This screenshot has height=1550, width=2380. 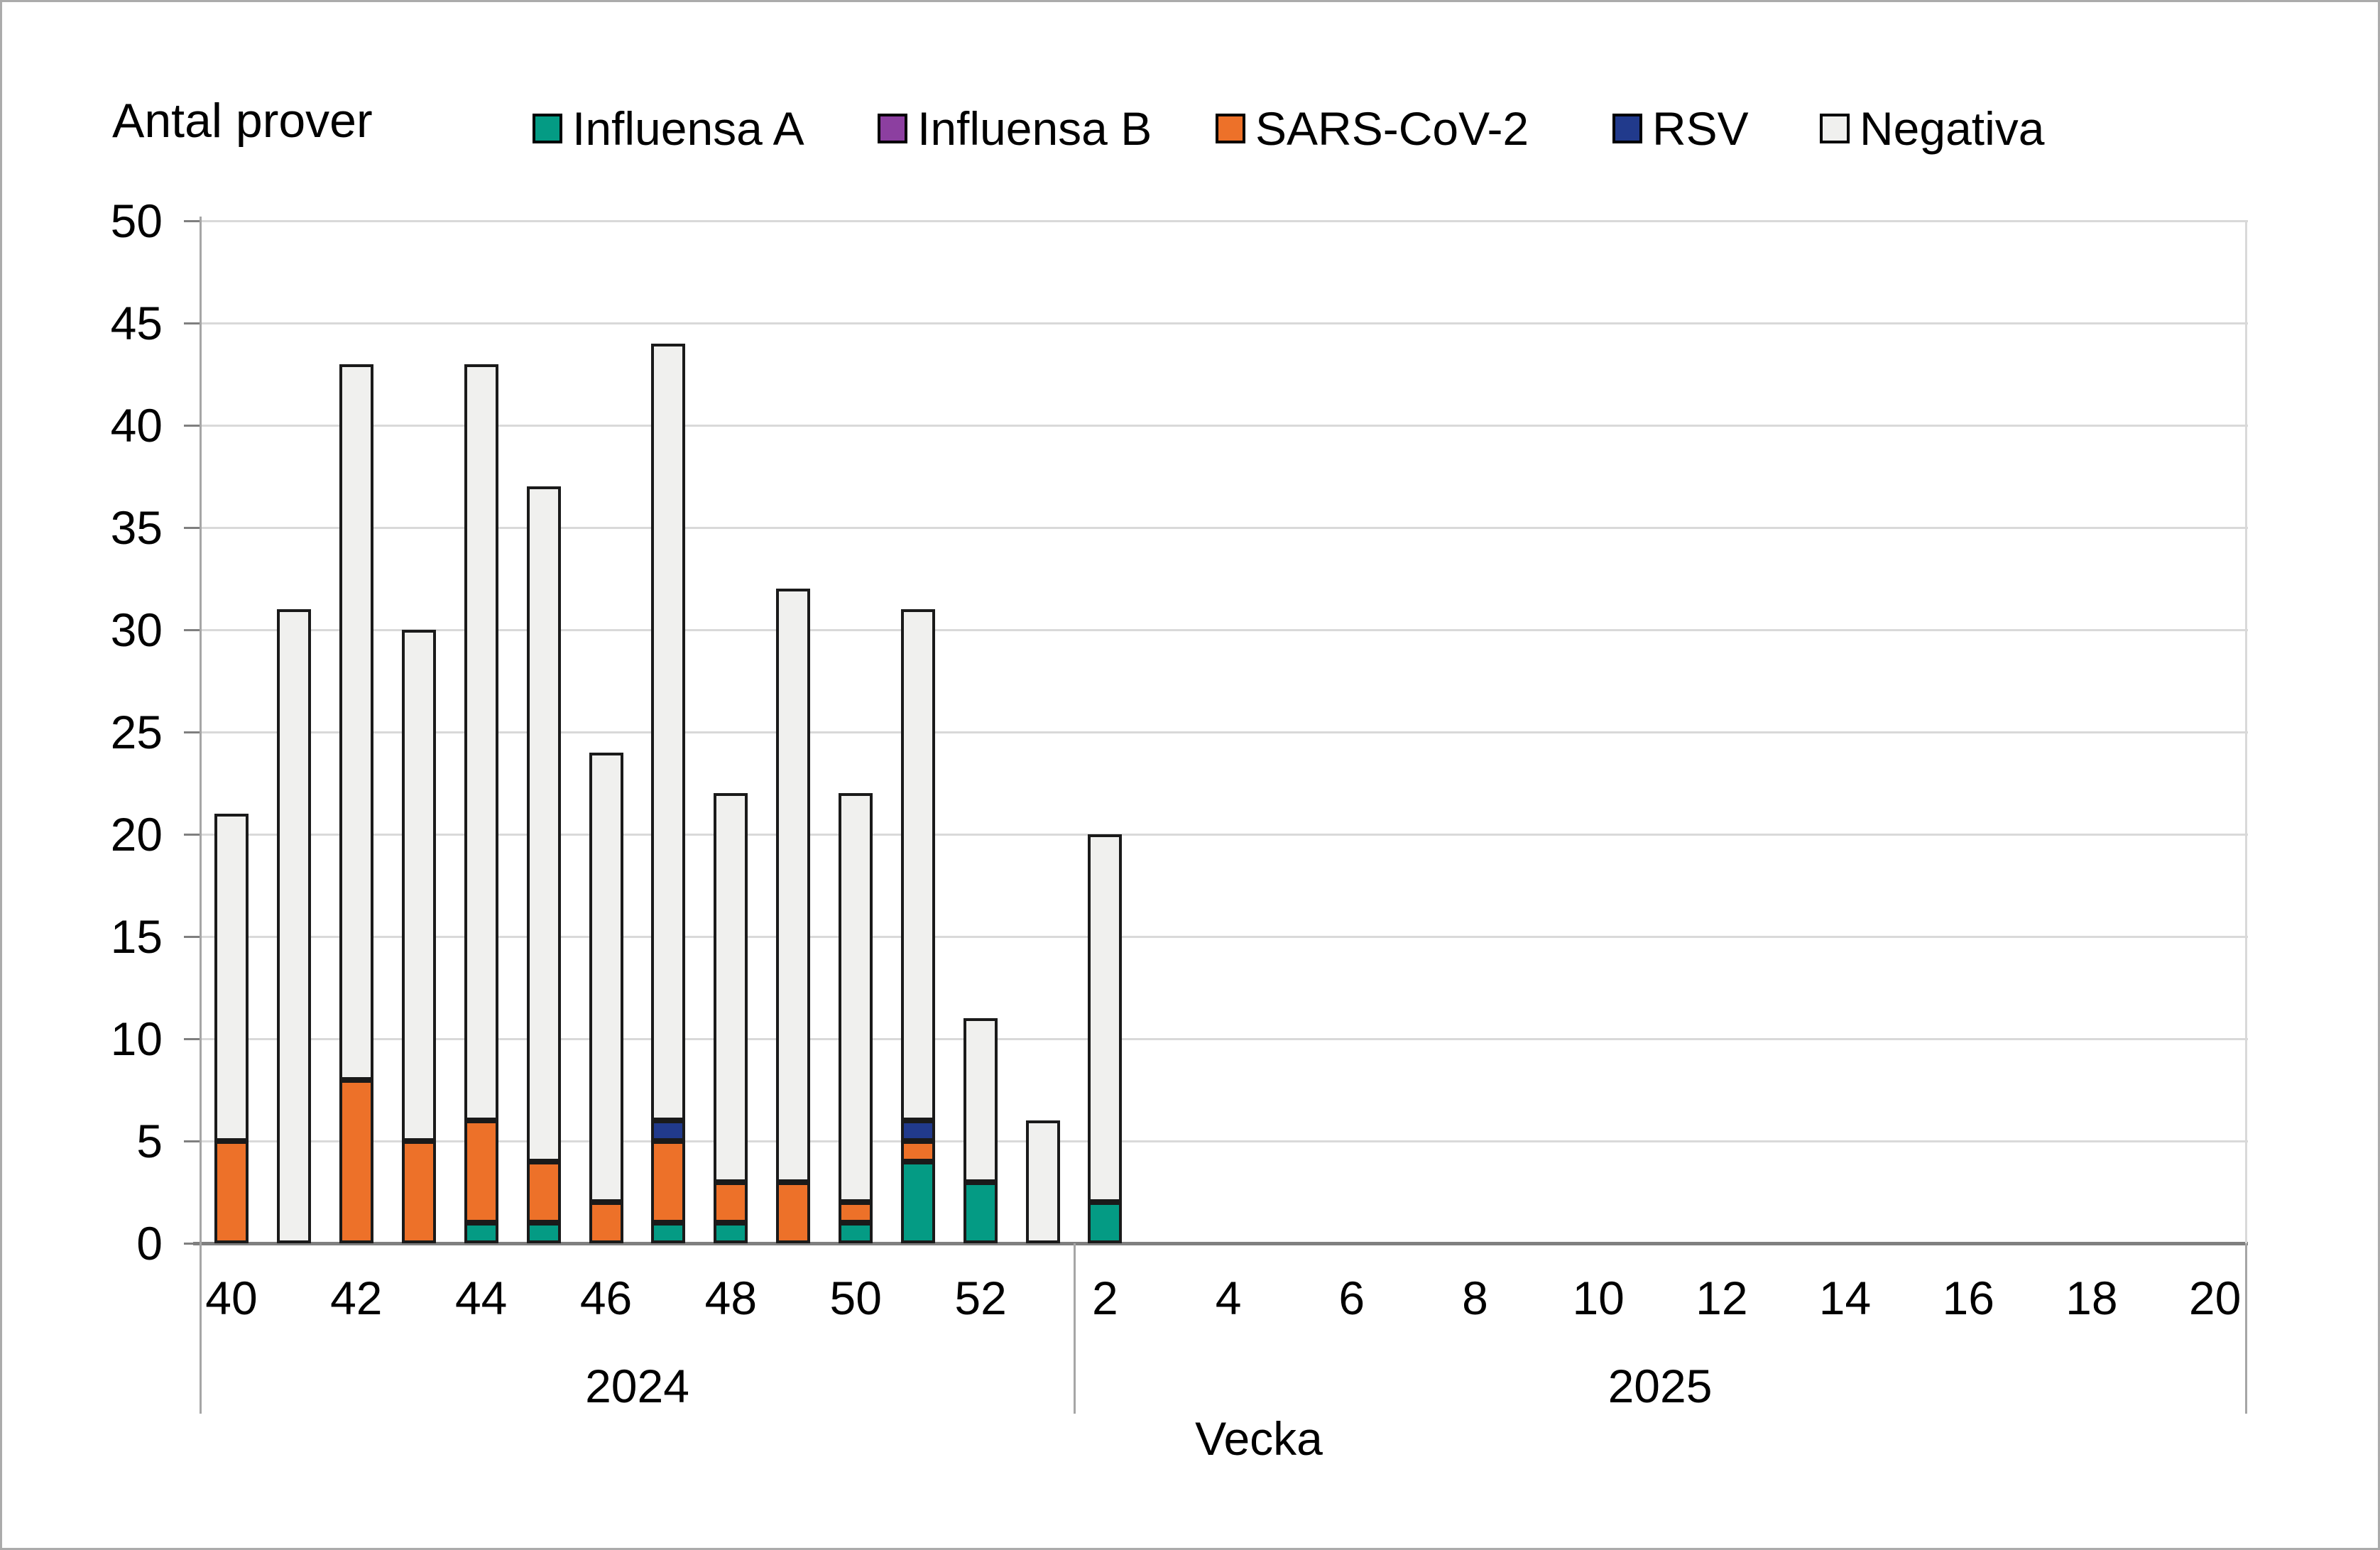 I want to click on legend-item-sars-cov-2: SARS-CoV-2, so click(x=1373, y=129).